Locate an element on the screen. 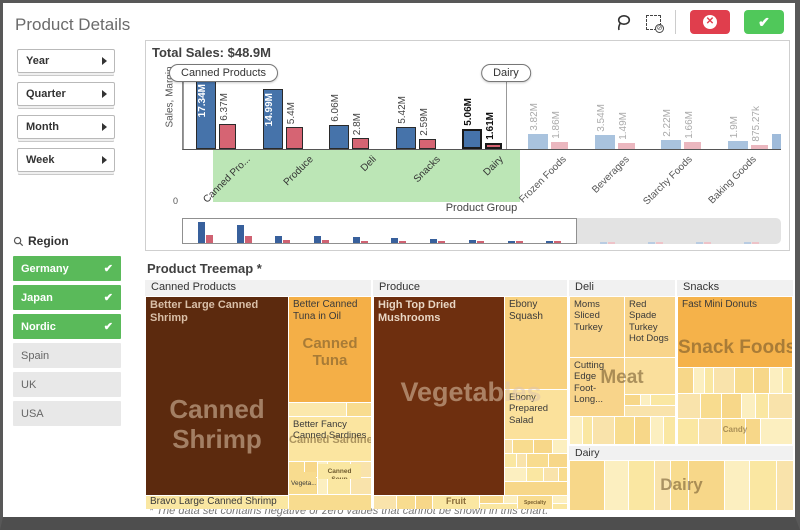 Image resolution: width=800 pixels, height=530 pixels. bar-group-produce: 14.99M 5.4M is located at coordinates (282, 113).